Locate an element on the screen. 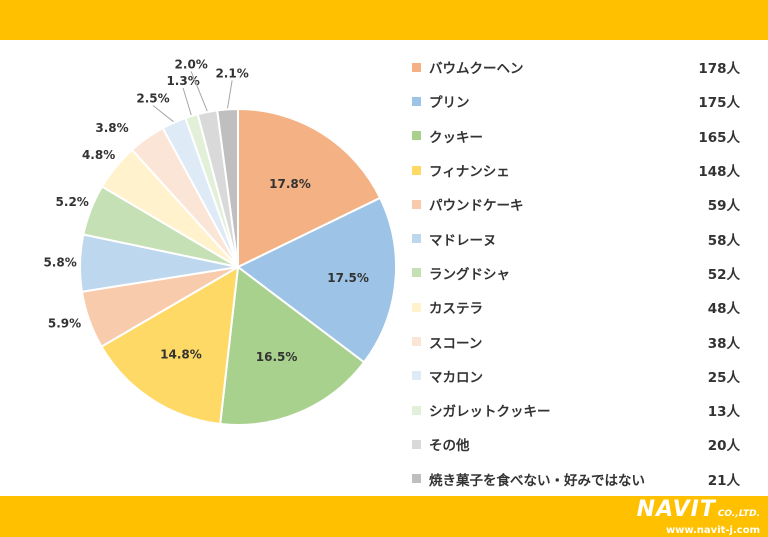  slice-label-12: 2.0% is located at coordinates (191, 64).